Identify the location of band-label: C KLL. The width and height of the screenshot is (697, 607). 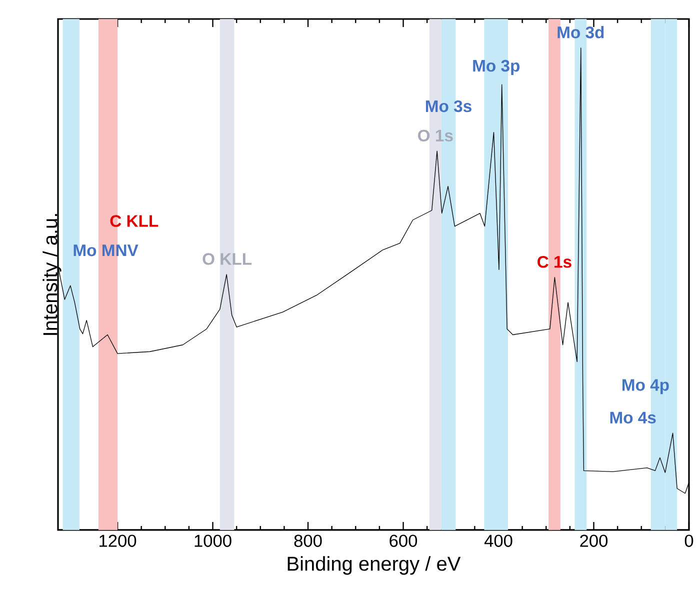
(134, 221).